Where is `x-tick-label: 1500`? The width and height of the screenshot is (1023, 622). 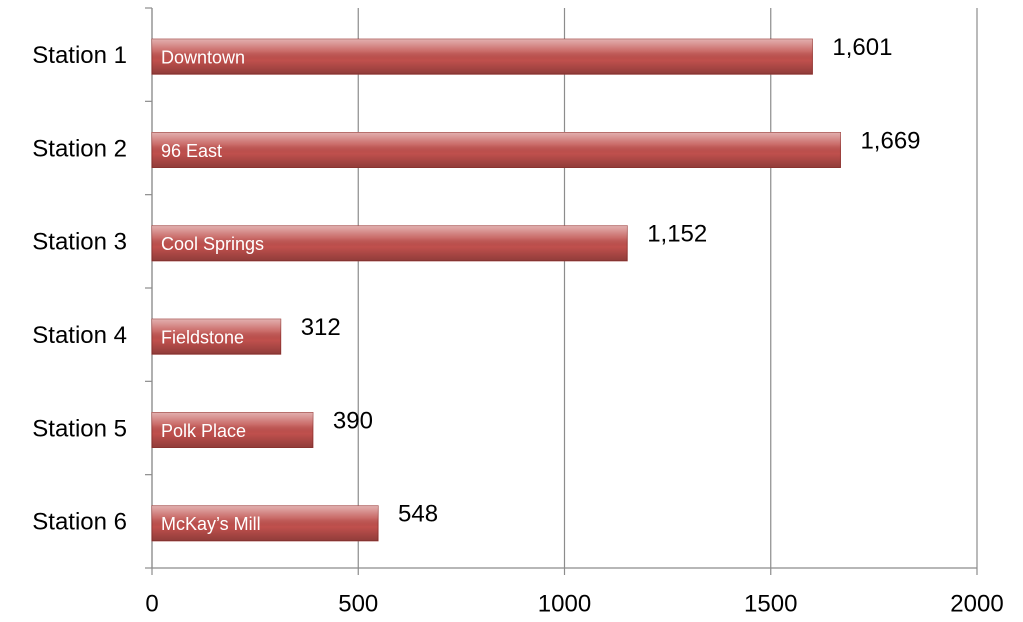 x-tick-label: 1500 is located at coordinates (770, 603).